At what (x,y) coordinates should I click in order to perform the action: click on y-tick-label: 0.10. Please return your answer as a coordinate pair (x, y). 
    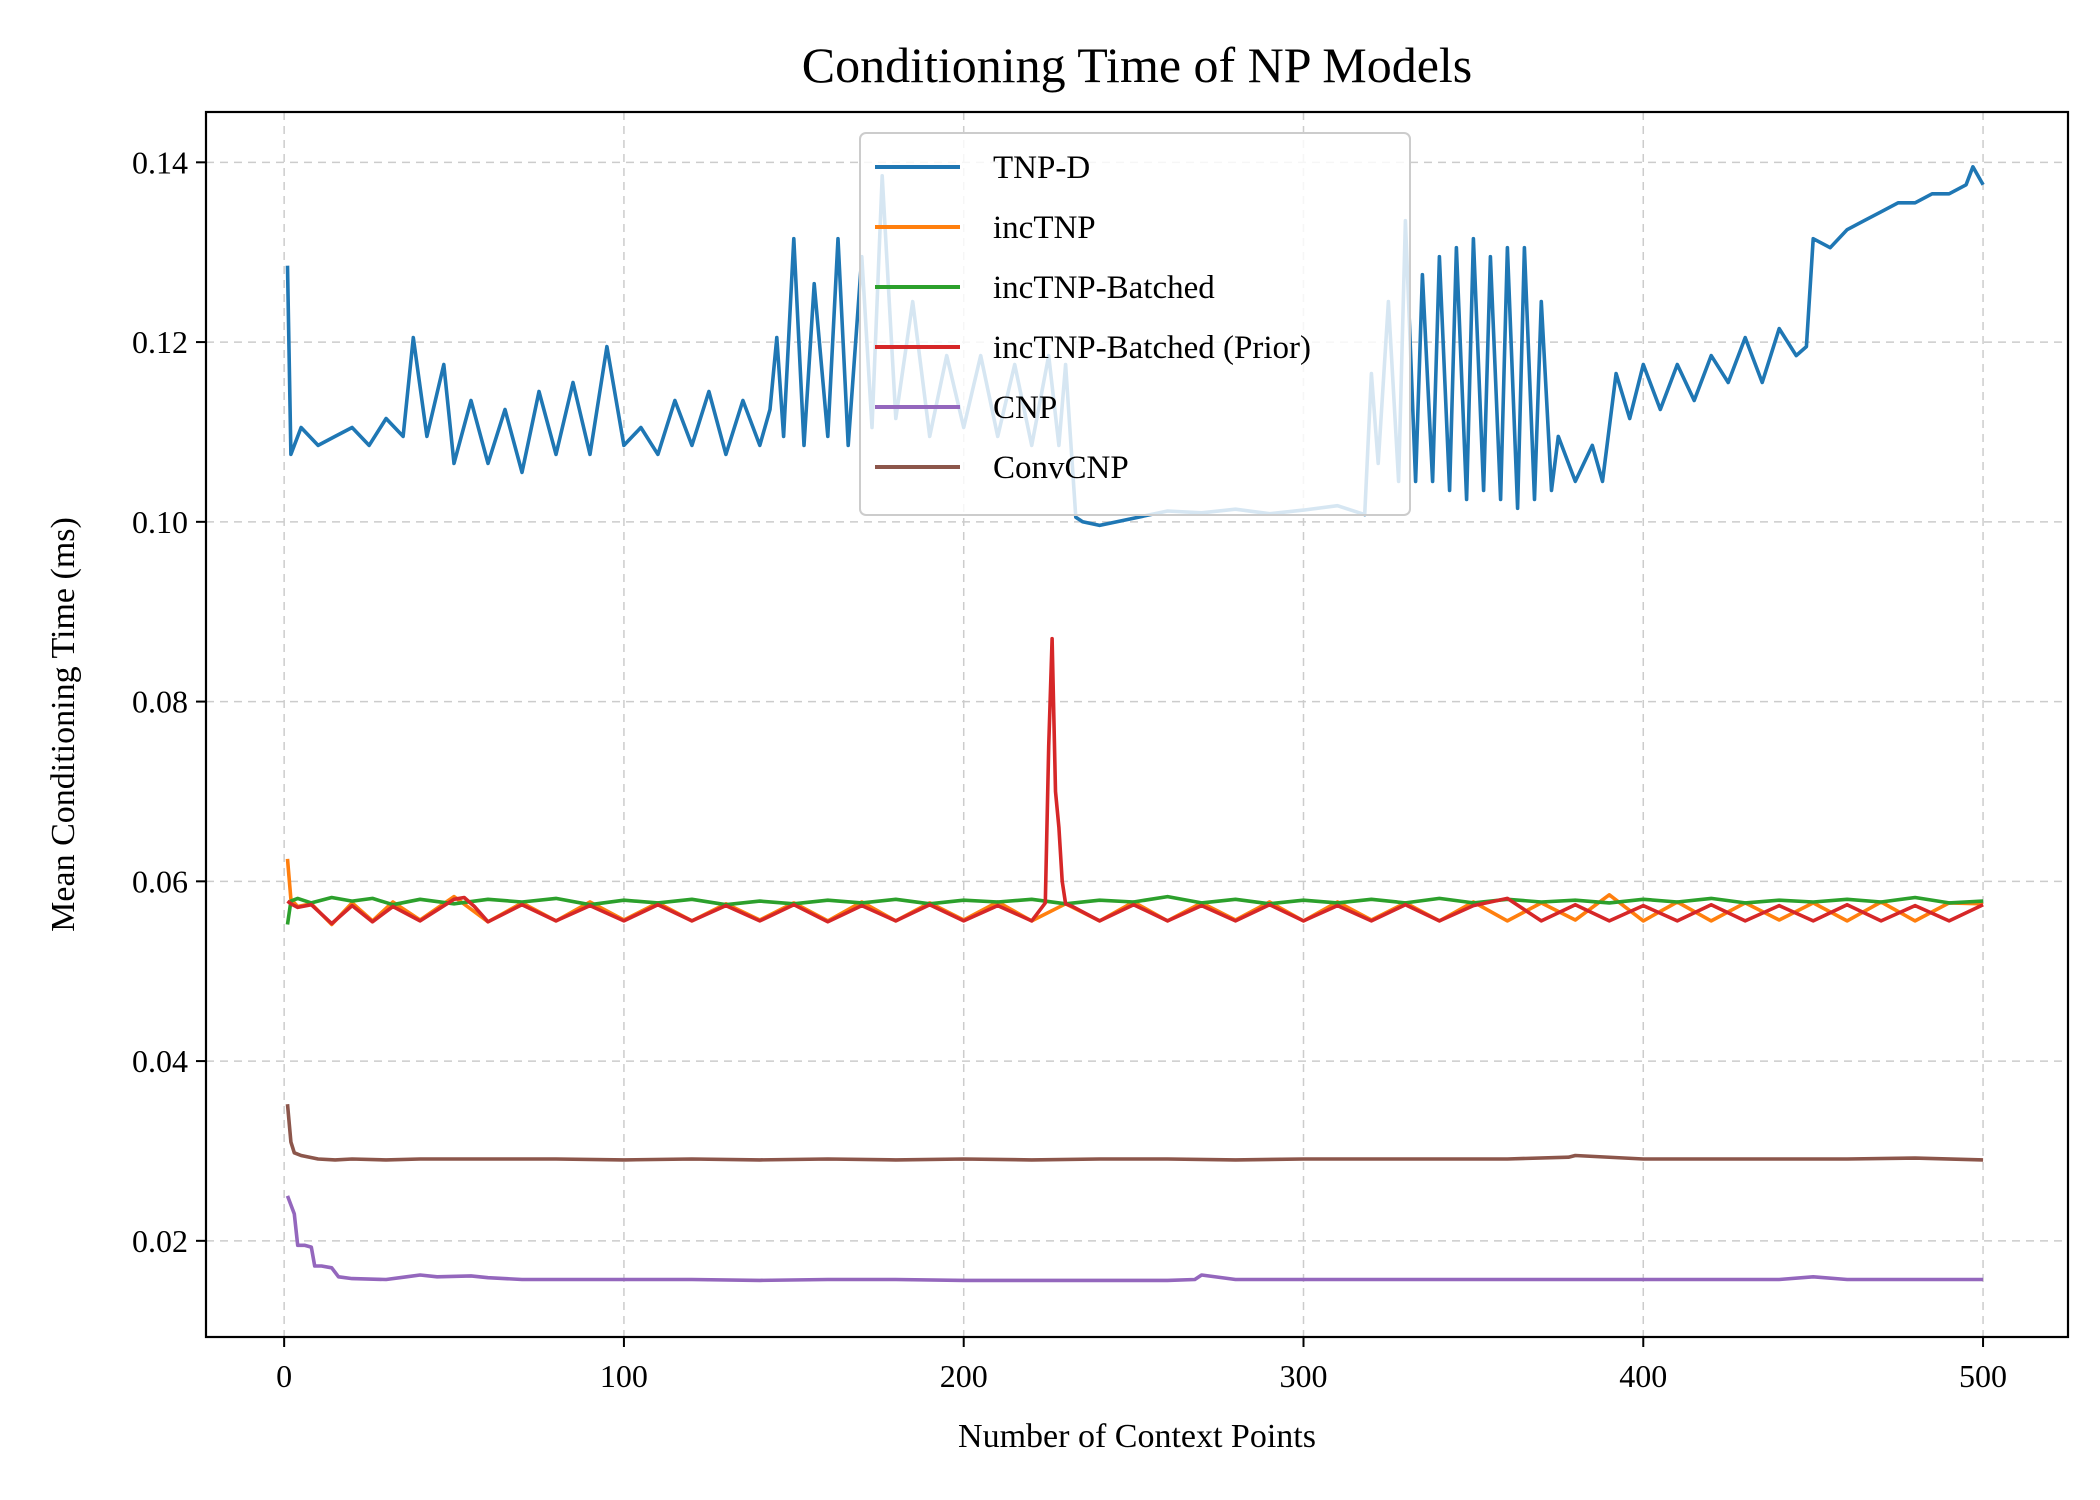
    Looking at the image, I should click on (160, 522).